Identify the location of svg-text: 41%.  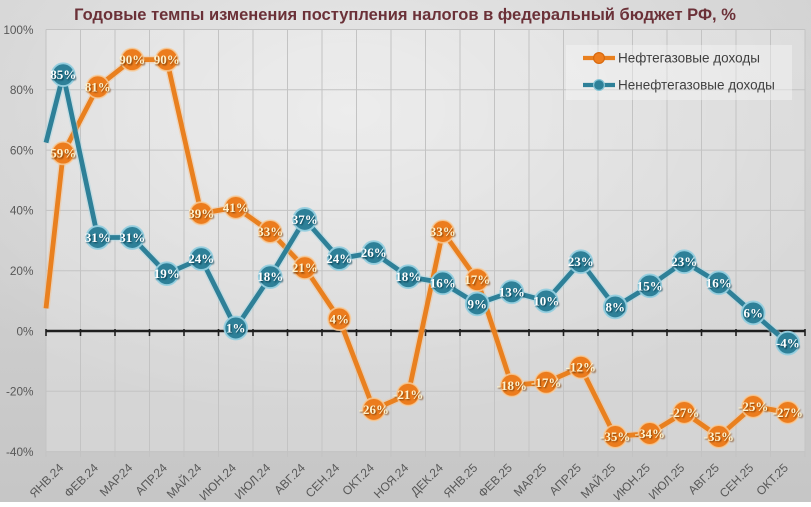
(236, 207).